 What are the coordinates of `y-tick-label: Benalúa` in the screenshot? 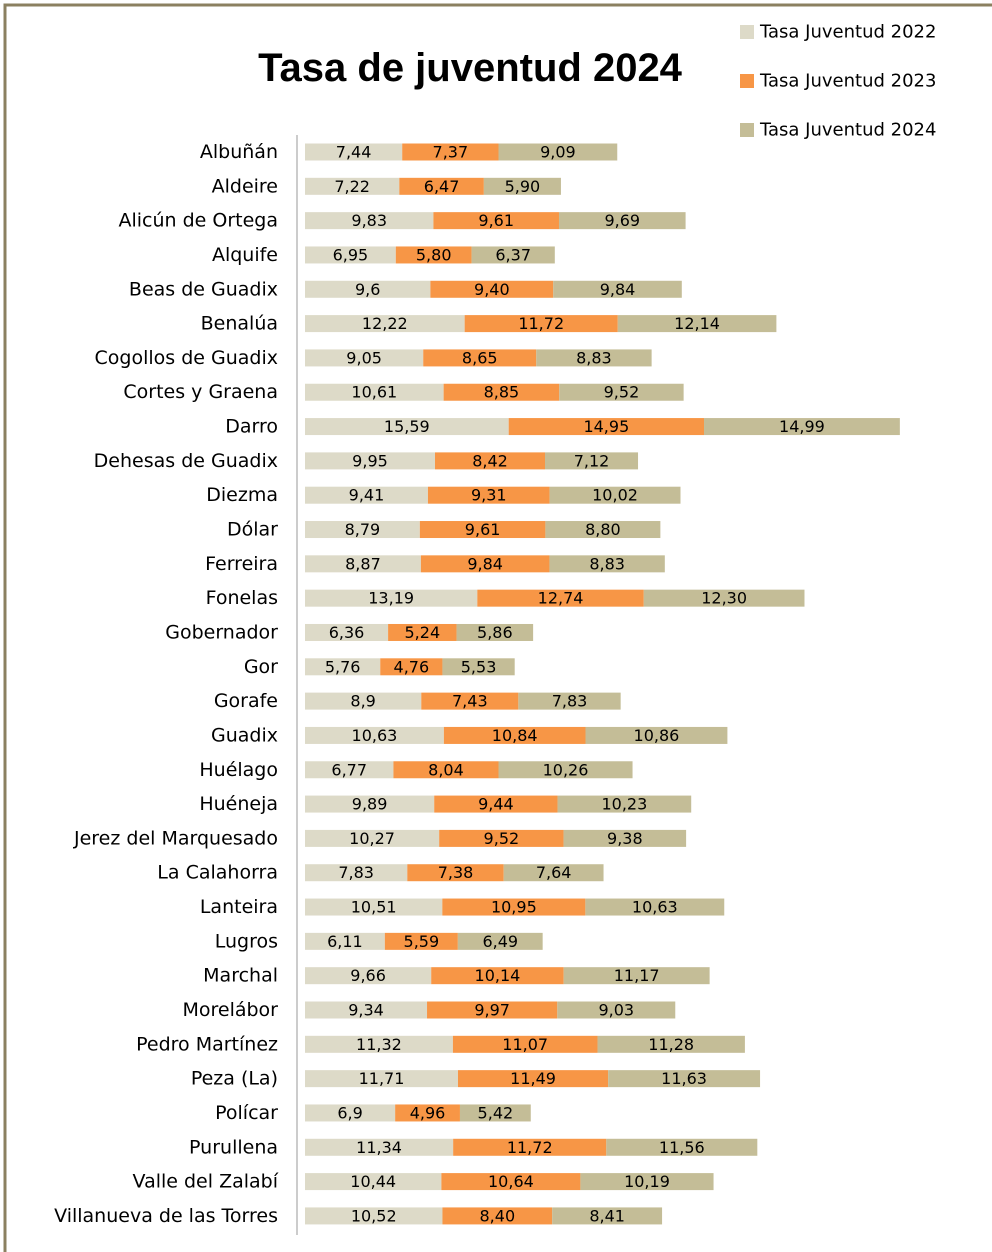 It's located at (239, 324).